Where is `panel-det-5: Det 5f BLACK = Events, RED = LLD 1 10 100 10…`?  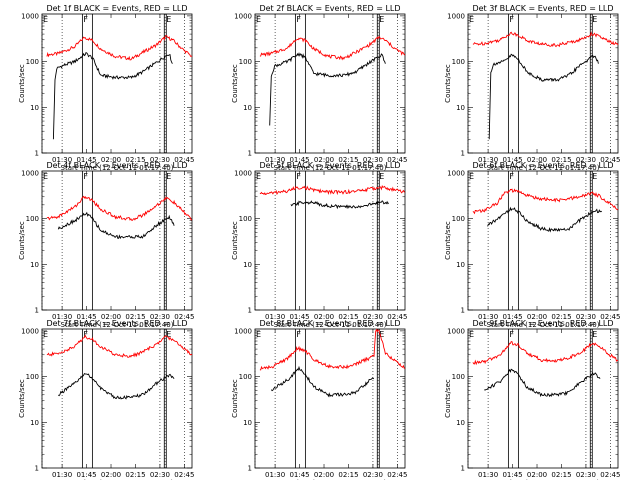 panel-det-5: Det 5f BLACK = Events, RED = LLD 1 10 100 10… is located at coordinates (319, 245).